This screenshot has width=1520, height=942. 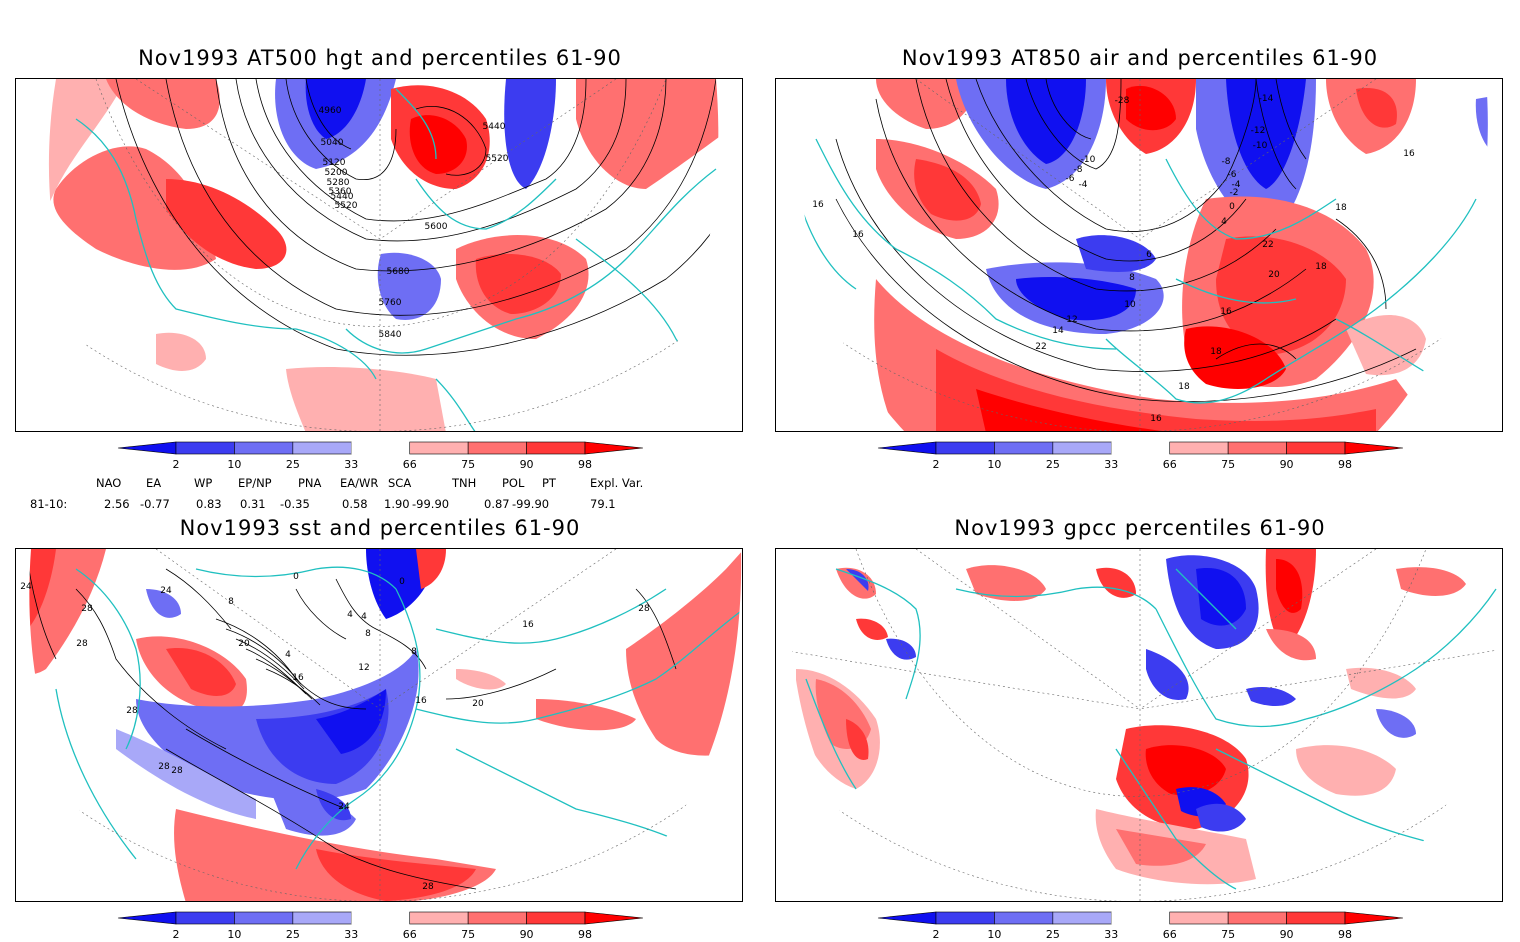 What do you see at coordinates (117, 504) in the screenshot?
I see `index-value-nao: 2.56` at bounding box center [117, 504].